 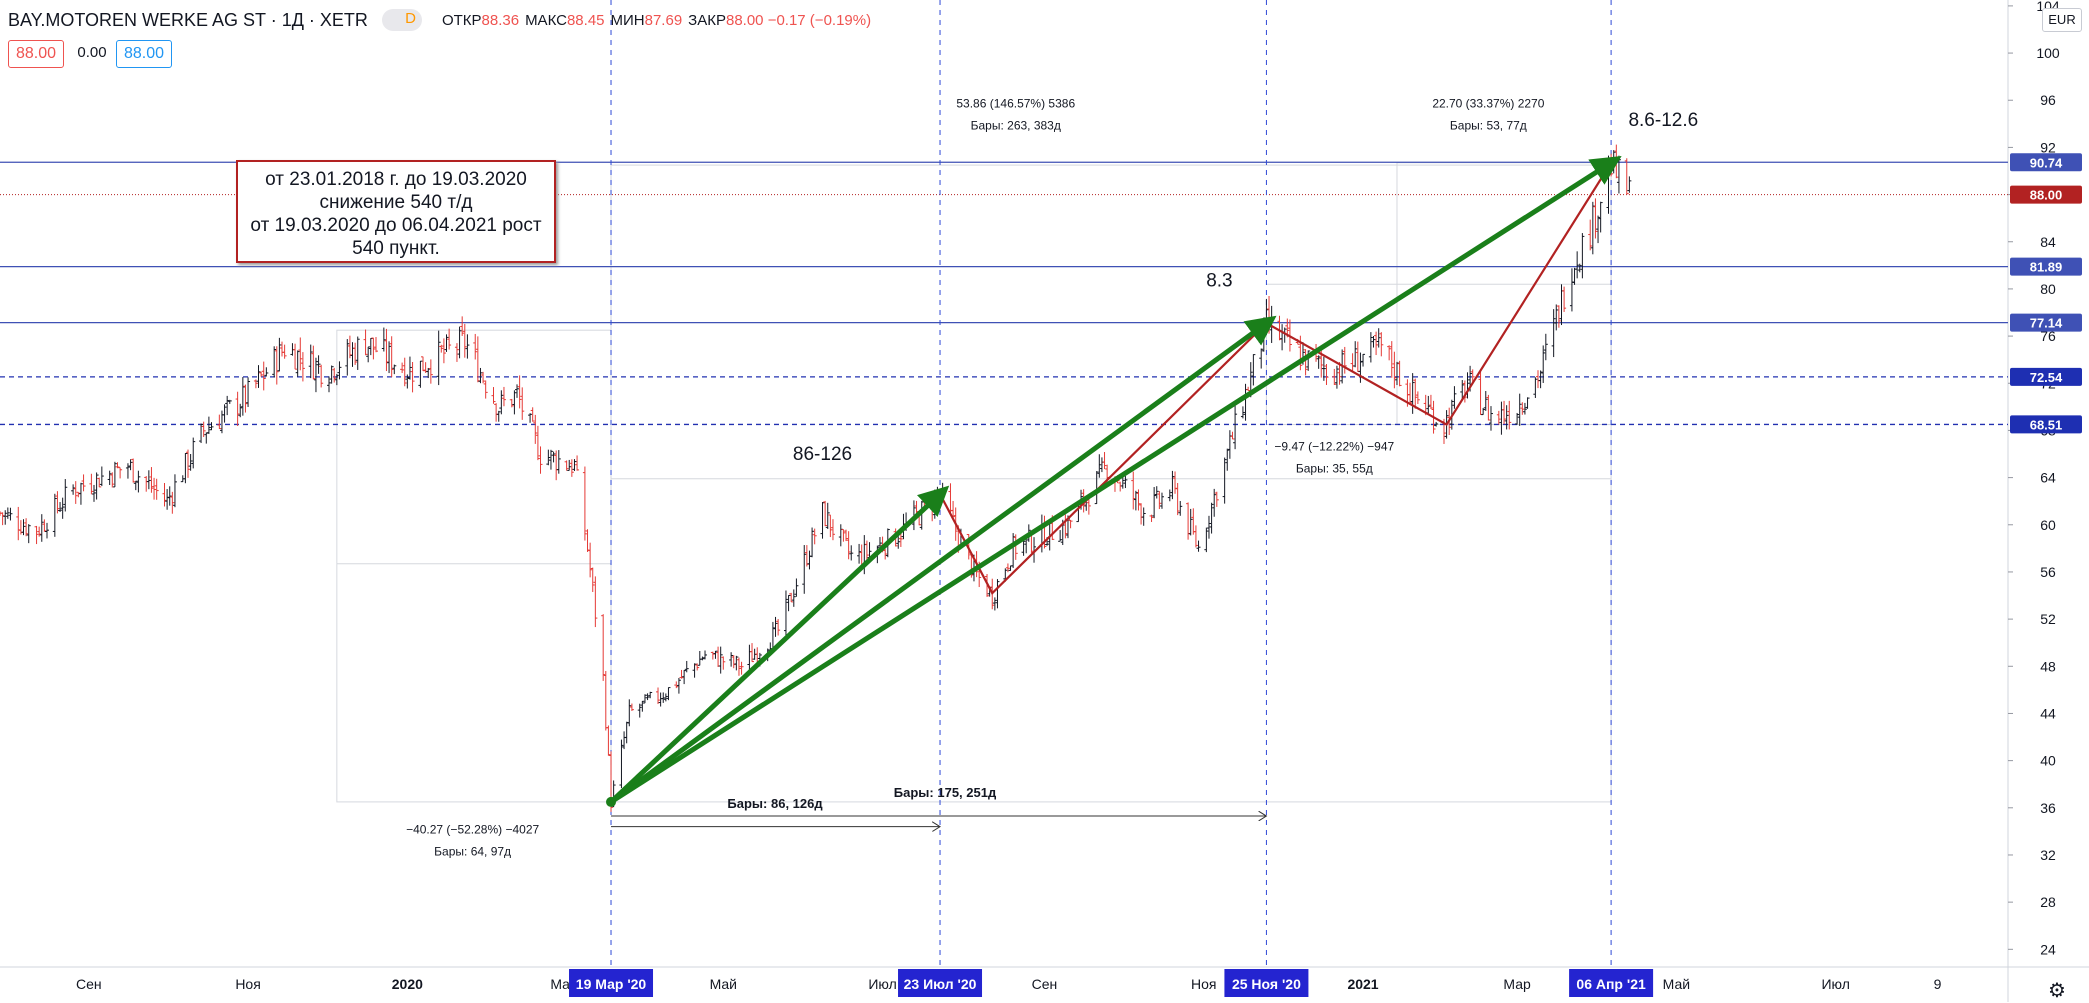 What do you see at coordinates (188, 19) in the screenshot?
I see `symbol-title: BAY.MOTOREN WERKE AG ST · 1Д · XETR` at bounding box center [188, 19].